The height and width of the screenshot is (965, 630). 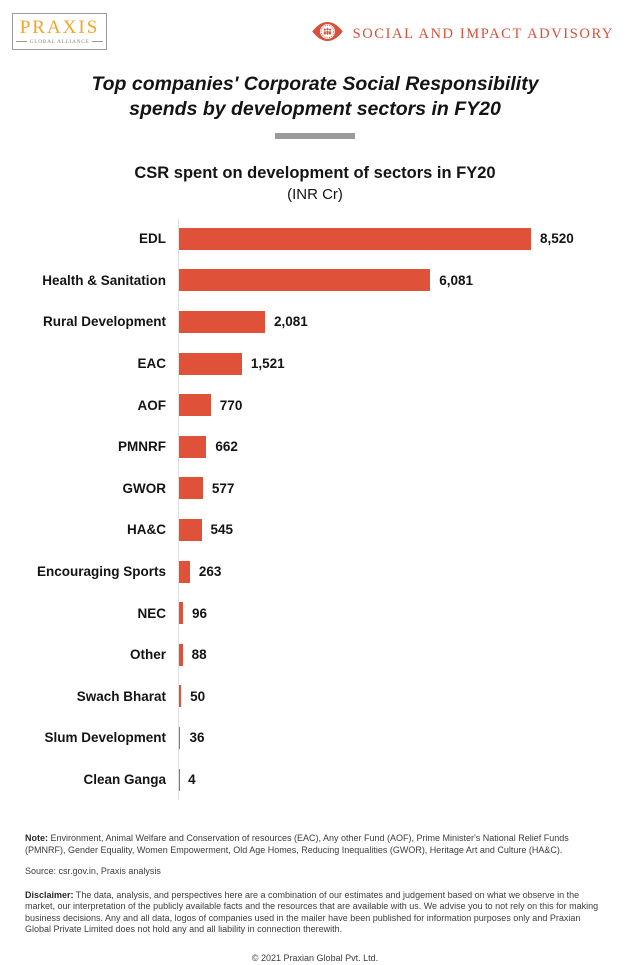 What do you see at coordinates (151, 364) in the screenshot?
I see `category-label: EAC` at bounding box center [151, 364].